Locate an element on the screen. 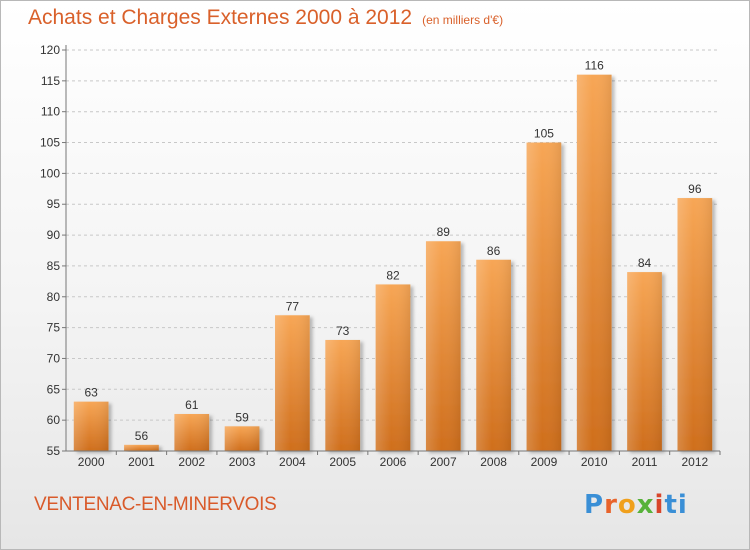  y-tick-label: 90 is located at coordinates (54, 235).